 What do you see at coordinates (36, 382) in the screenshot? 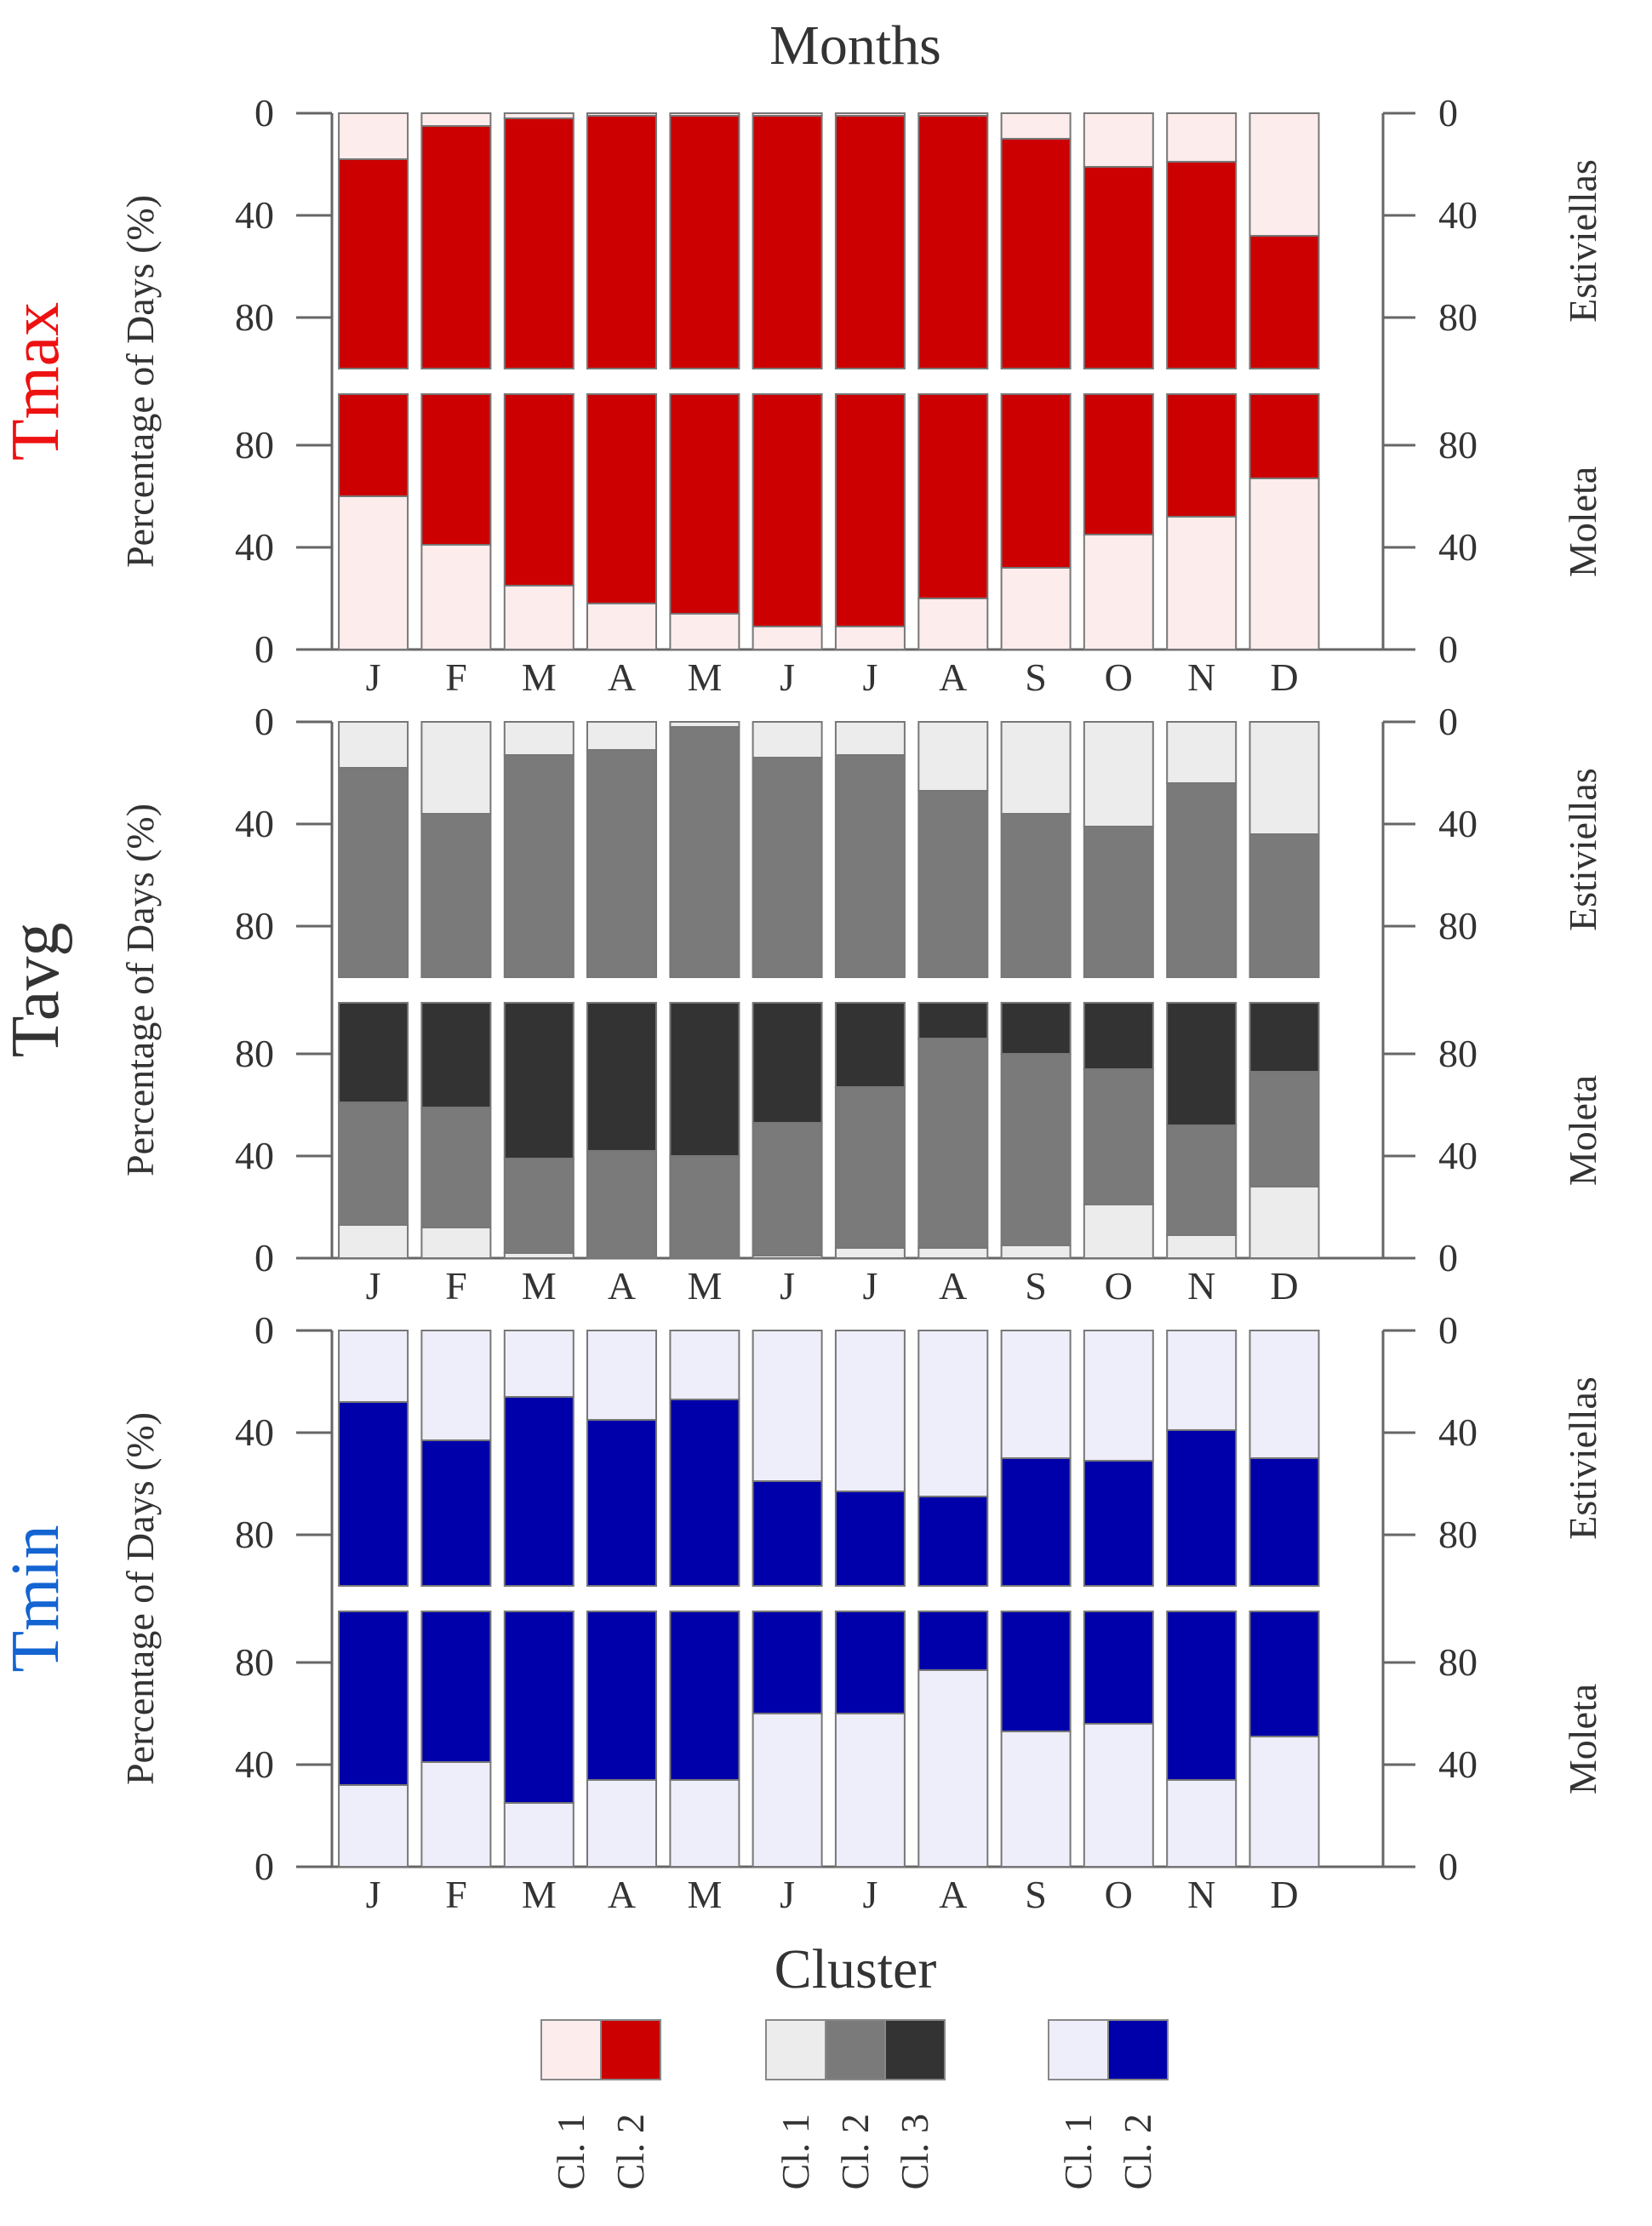
I see `variable-label: Tmax` at bounding box center [36, 382].